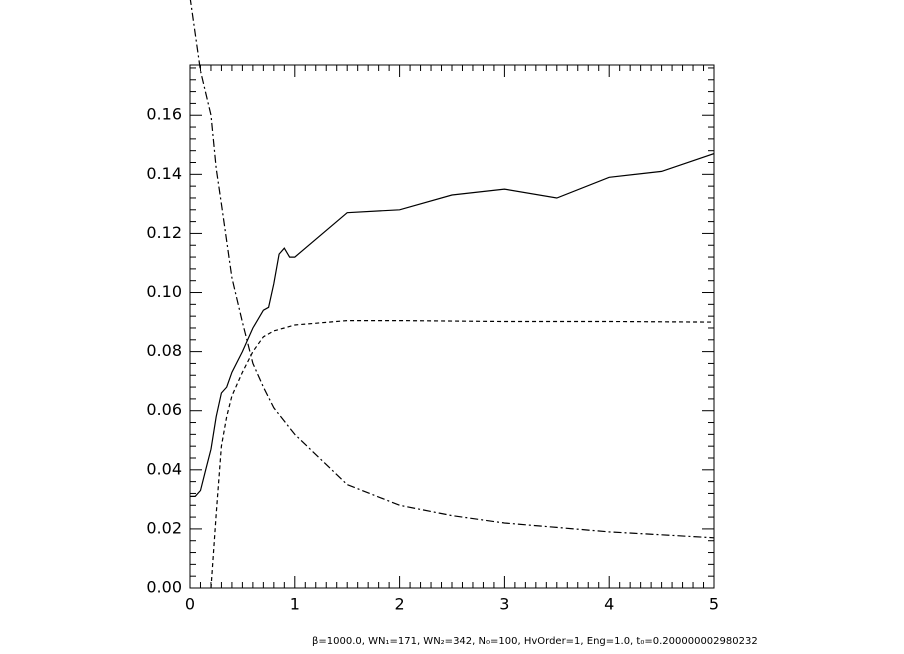 This screenshot has width=904, height=654. What do you see at coordinates (164, 587) in the screenshot?
I see `y-tick-label: 0.00` at bounding box center [164, 587].